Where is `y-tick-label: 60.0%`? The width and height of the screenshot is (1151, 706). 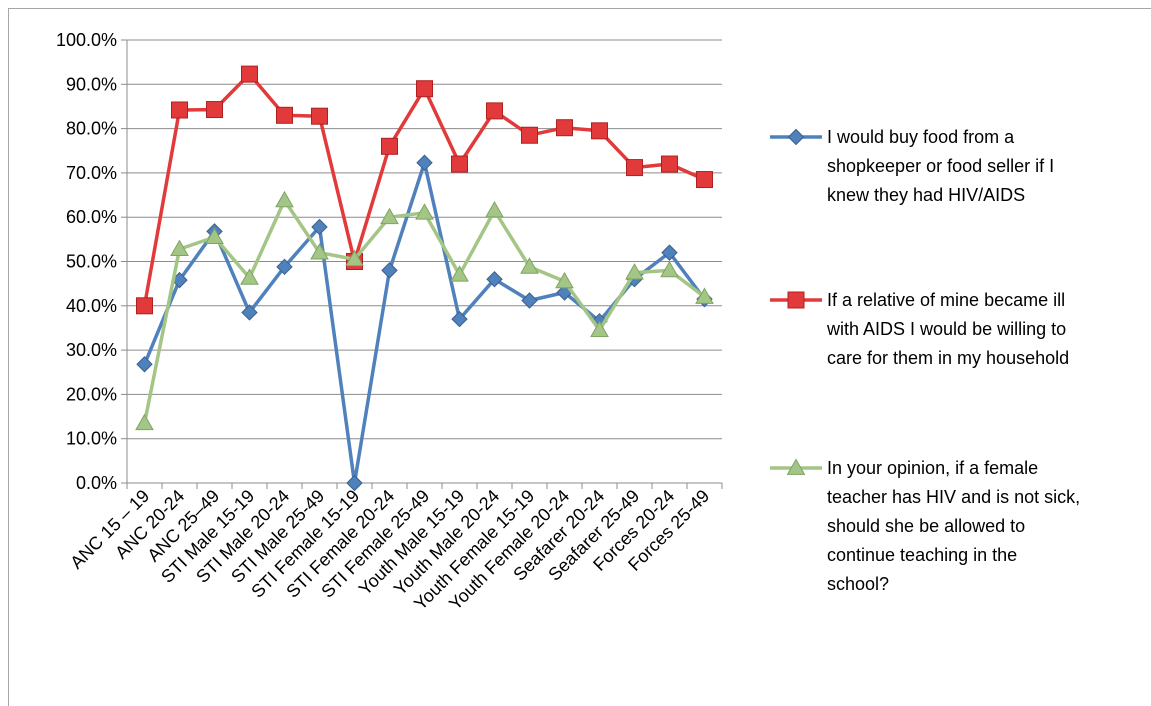 y-tick-label: 60.0% is located at coordinates (91, 217).